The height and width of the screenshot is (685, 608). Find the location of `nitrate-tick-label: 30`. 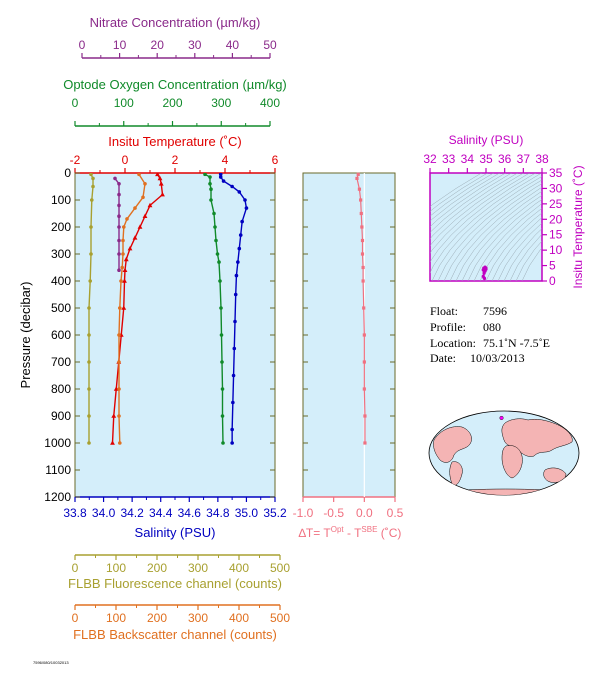

nitrate-tick-label: 30 is located at coordinates (195, 45).